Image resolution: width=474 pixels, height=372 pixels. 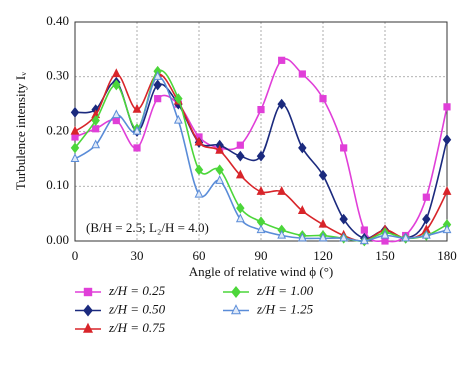 What do you see at coordinates (57, 75) in the screenshot?
I see `y-tick-label: 0.30` at bounding box center [57, 75].